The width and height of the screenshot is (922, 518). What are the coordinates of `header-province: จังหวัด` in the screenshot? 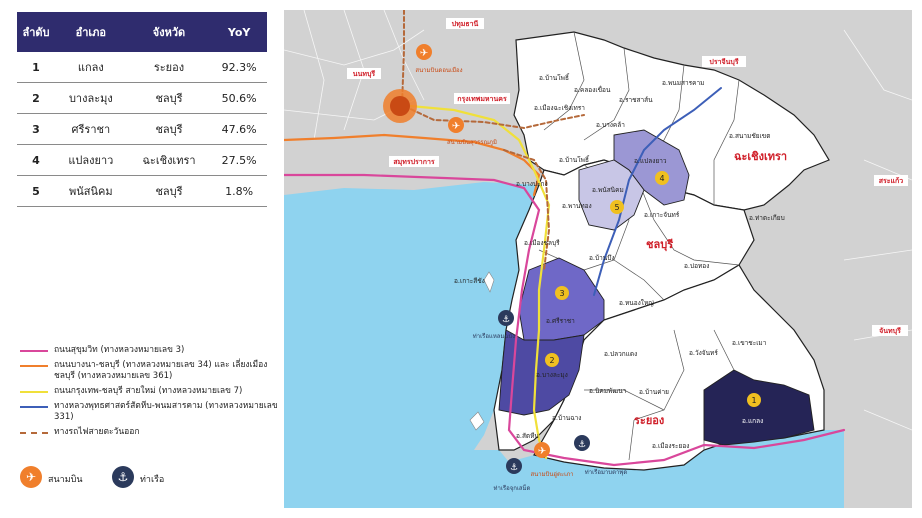 It's located at (169, 32).